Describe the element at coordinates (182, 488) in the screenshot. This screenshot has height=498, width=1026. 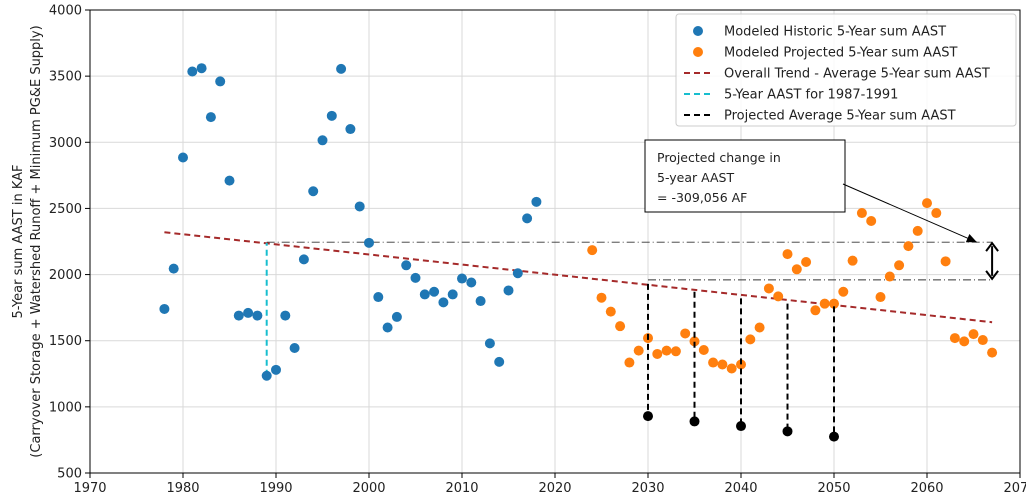
I see `x-tick-label: 1980` at that location.